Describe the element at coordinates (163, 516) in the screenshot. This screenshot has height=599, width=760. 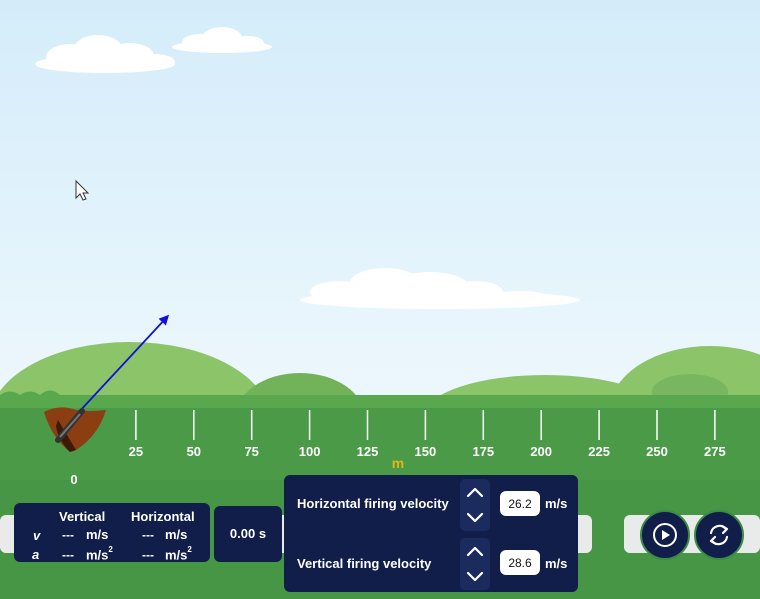
I see `horizontal-header: Horizontal` at that location.